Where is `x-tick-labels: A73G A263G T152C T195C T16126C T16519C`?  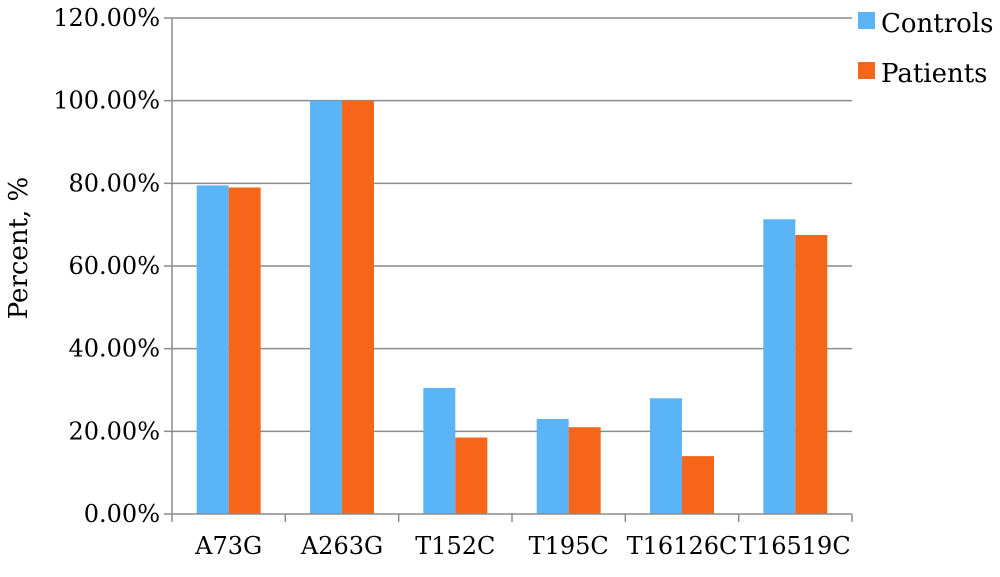 x-tick-labels: A73G A263G T152C T195C T16126C T16519C is located at coordinates (522, 546).